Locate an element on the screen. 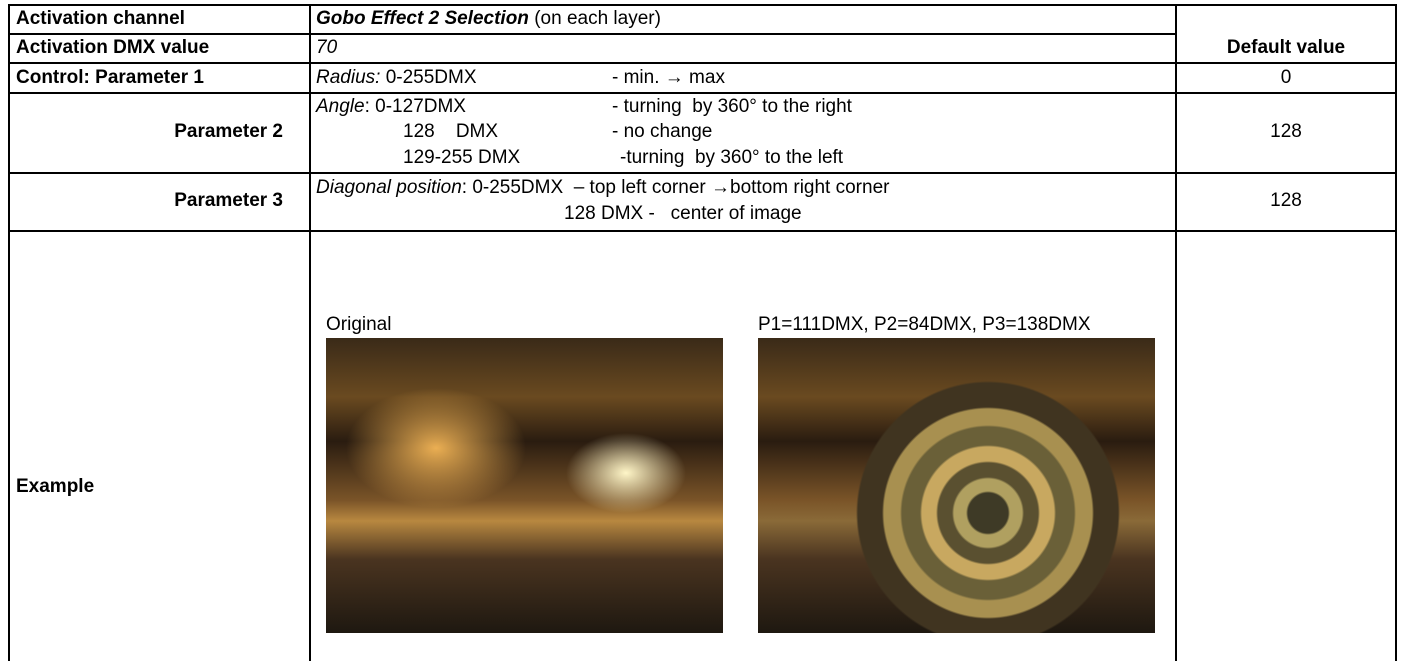 Image resolution: width=1404 pixels, height=661 pixels. effect: -turning by 360° to the left is located at coordinates (732, 157).